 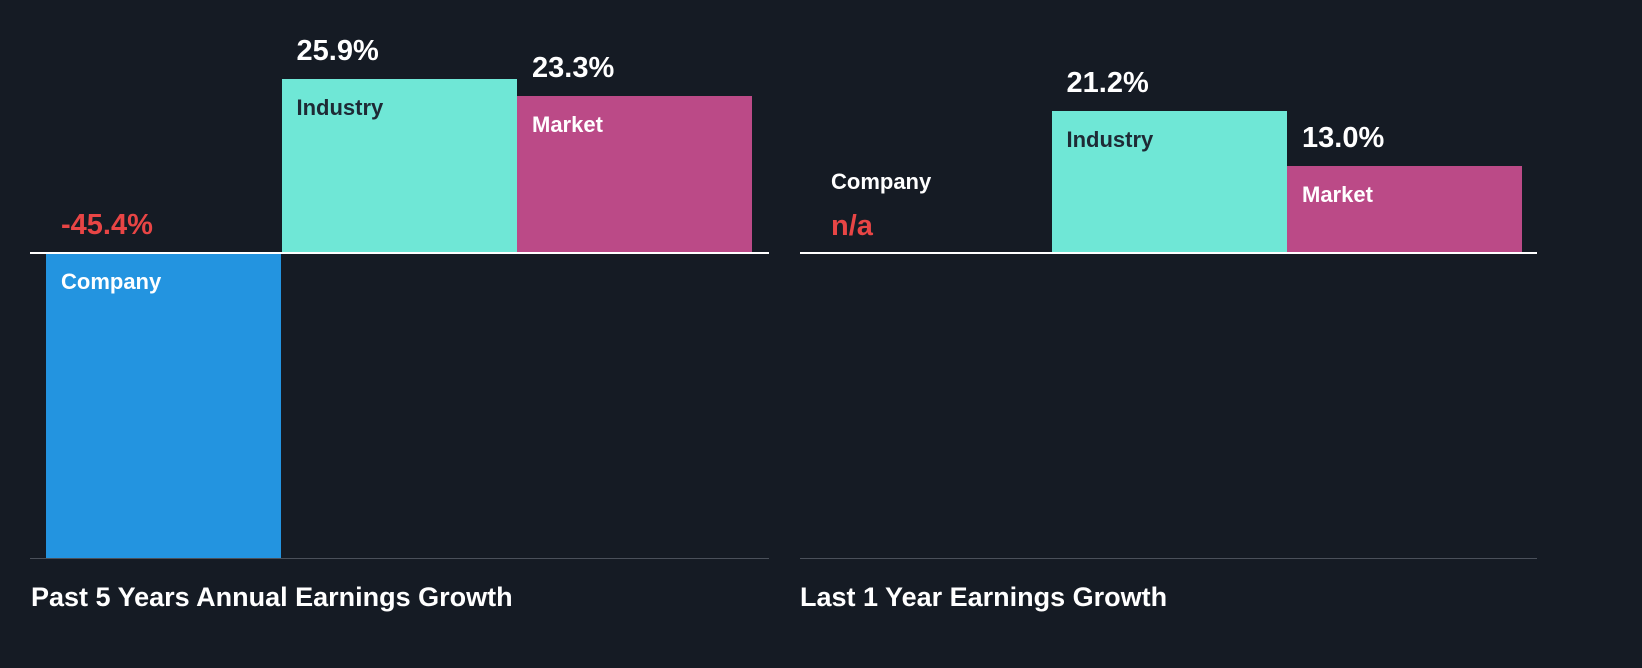 I want to click on market-value: 23.3%, so click(x=573, y=68).